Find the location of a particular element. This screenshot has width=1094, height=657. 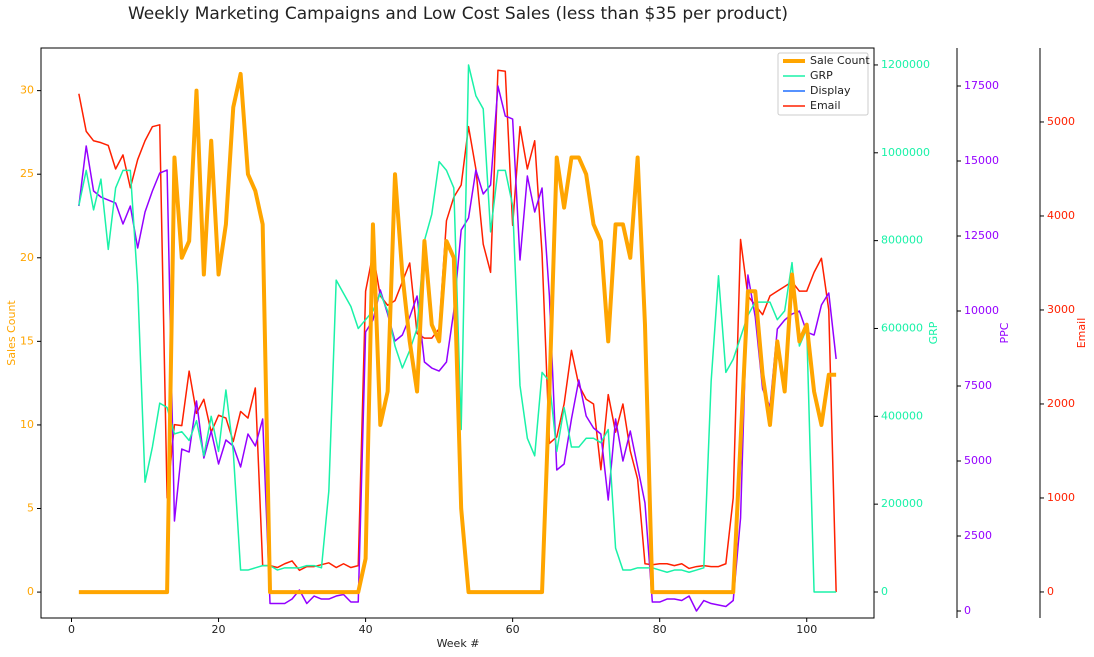

y-tick-label: 30 is located at coordinates (27, 90).